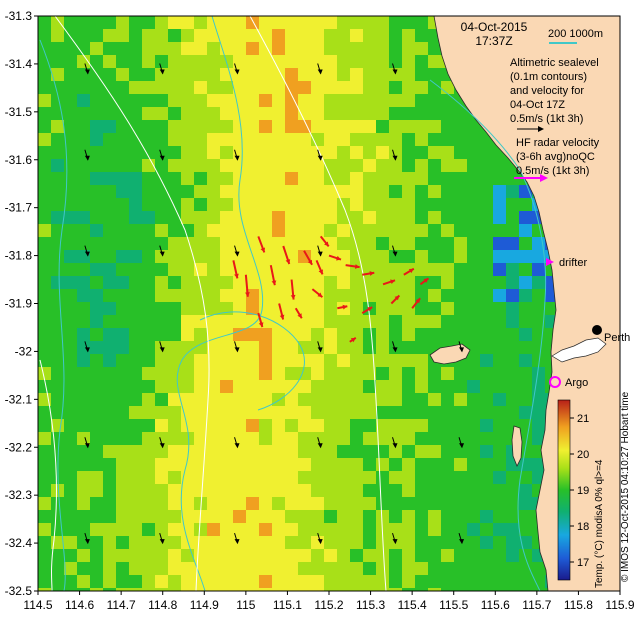 This screenshot has width=640, height=630. What do you see at coordinates (583, 527) in the screenshot?
I see `colorbar-tick-label: 18` at bounding box center [583, 527].